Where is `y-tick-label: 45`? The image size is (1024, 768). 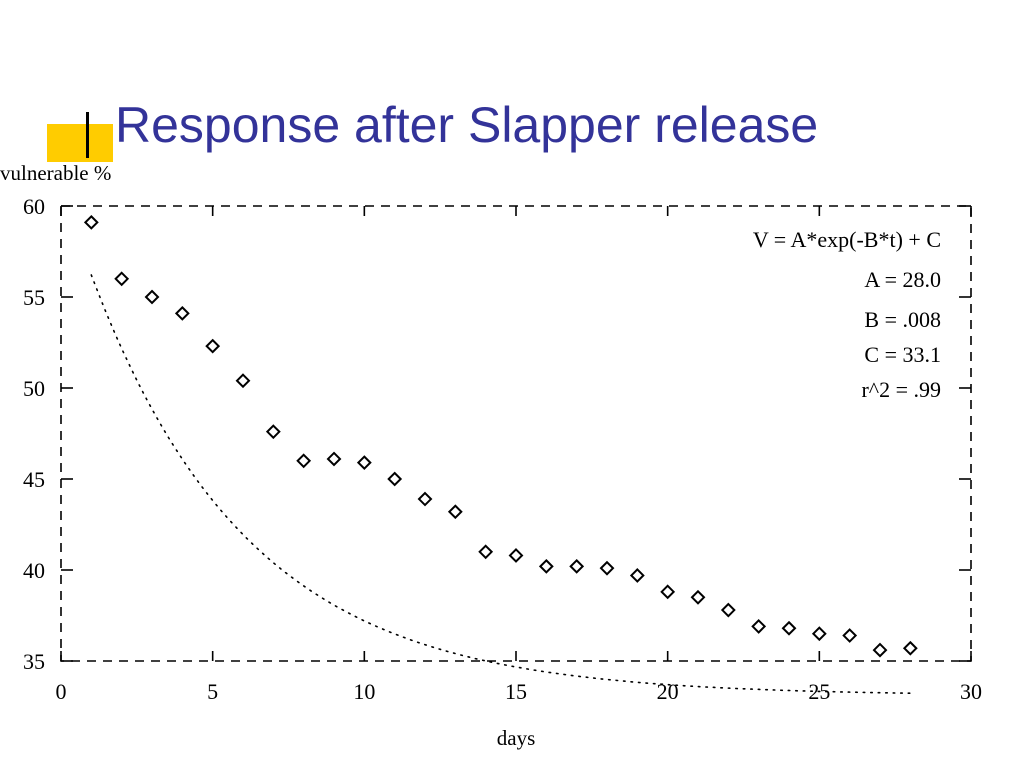 y-tick-label: 45 is located at coordinates (34, 479).